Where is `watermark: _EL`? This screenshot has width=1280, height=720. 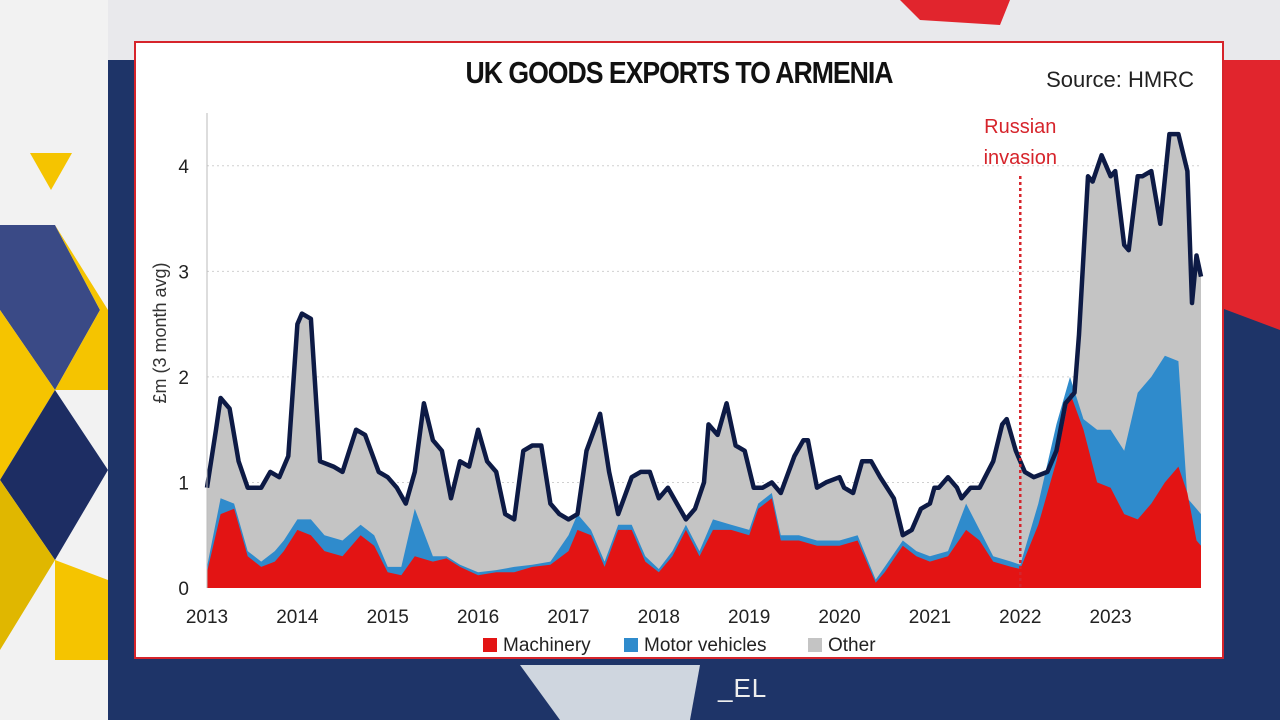 watermark: _EL is located at coordinates (743, 688).